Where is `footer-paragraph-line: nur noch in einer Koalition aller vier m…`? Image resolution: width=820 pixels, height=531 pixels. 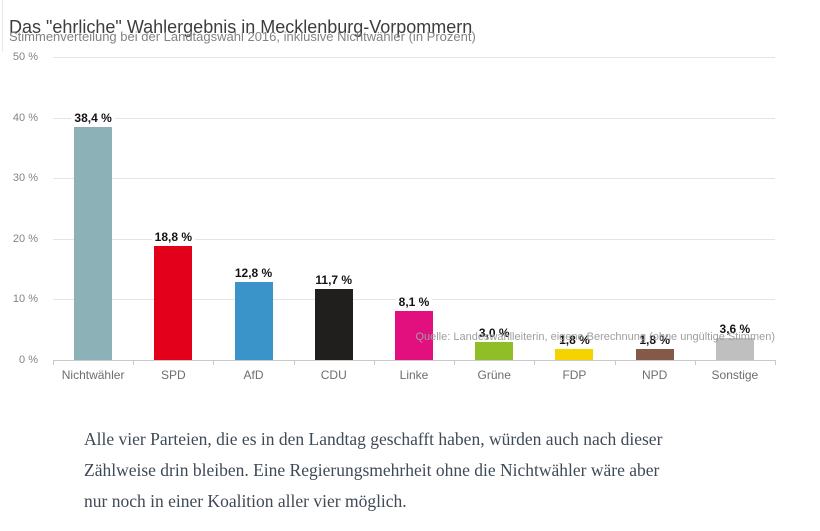
footer-paragraph-line: nur noch in einer Koalition aller vier m… is located at coordinates (245, 501).